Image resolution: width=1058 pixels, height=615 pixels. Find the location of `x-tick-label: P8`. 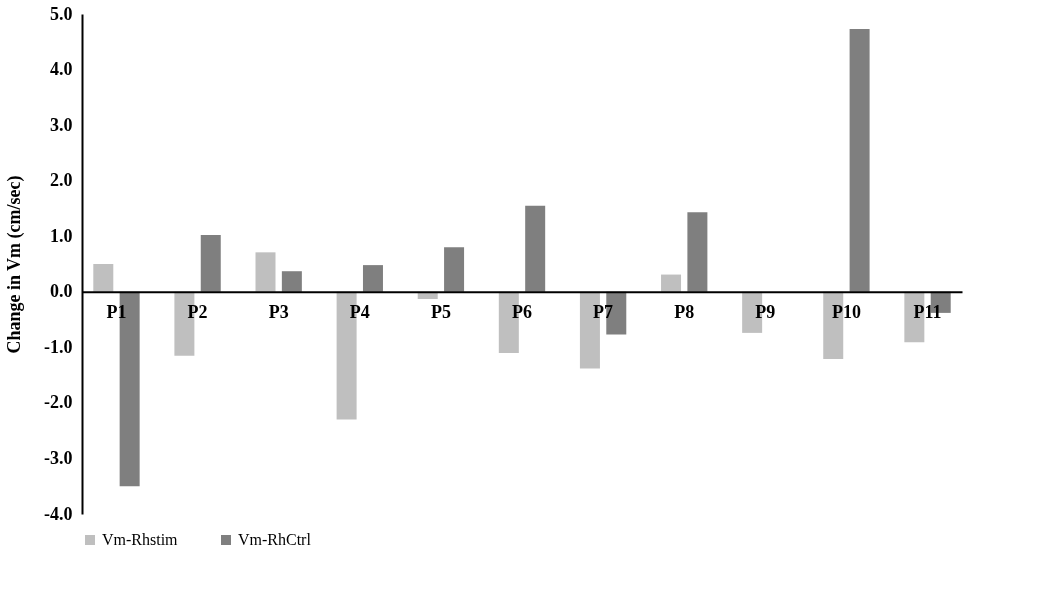

x-tick-label: P8 is located at coordinates (684, 312).